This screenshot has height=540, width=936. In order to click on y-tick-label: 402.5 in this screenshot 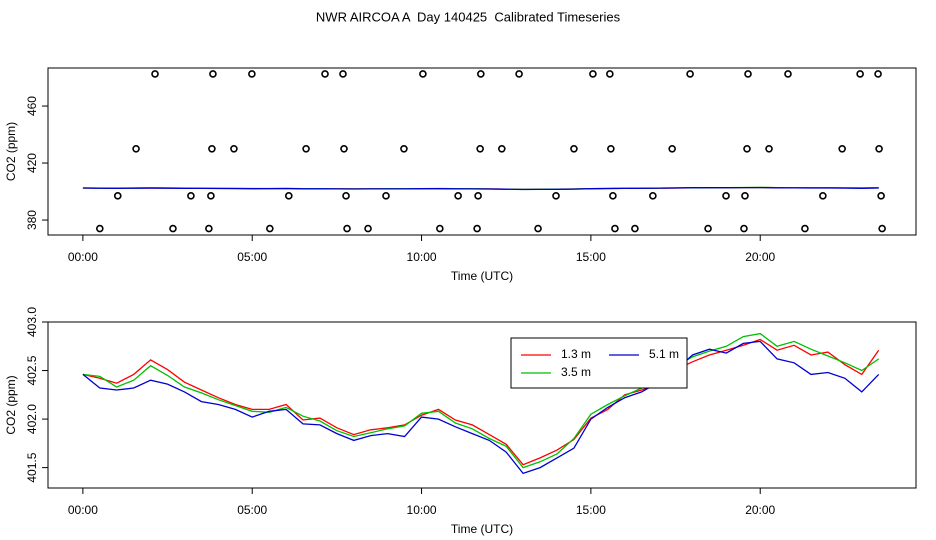, I will do `click(32, 370)`.